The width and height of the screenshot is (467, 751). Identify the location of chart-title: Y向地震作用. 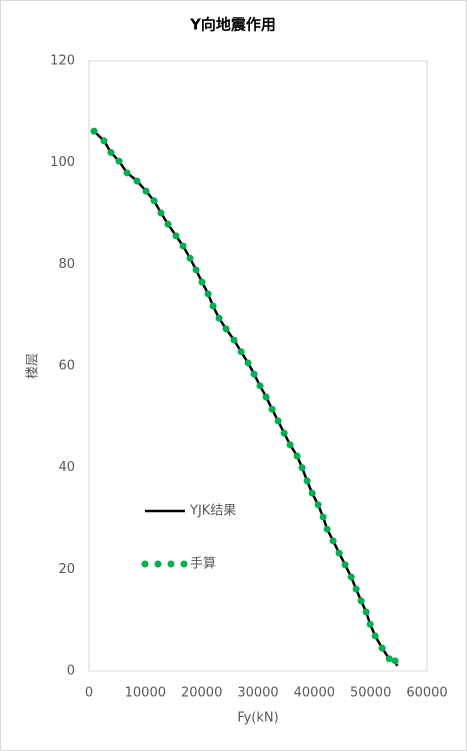
(232, 25).